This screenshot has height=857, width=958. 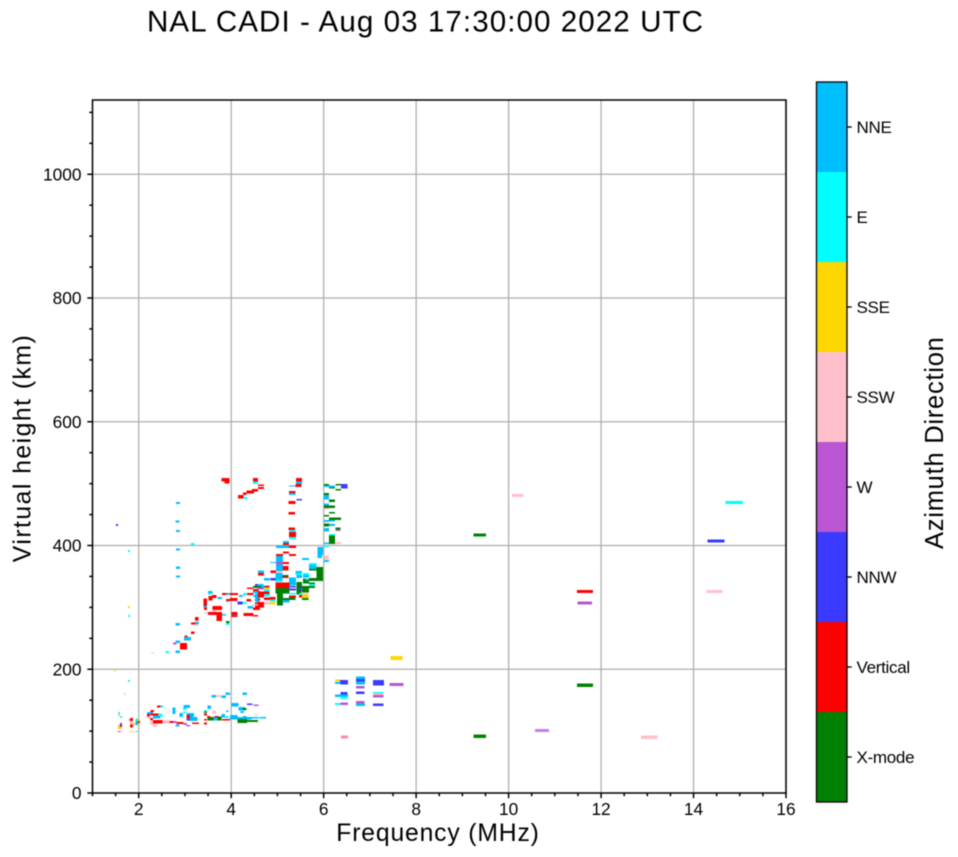 What do you see at coordinates (935, 442) in the screenshot?
I see `svg-text: Azimuth Direction` at bounding box center [935, 442].